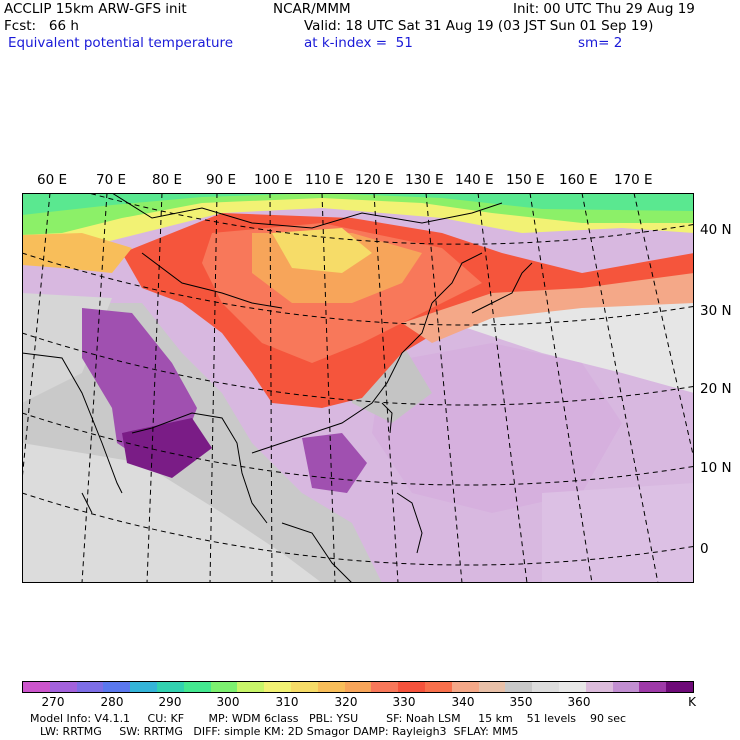 The image size is (740, 740). What do you see at coordinates (692, 702) in the screenshot?
I see `colorbar-tick-label: K` at bounding box center [692, 702].